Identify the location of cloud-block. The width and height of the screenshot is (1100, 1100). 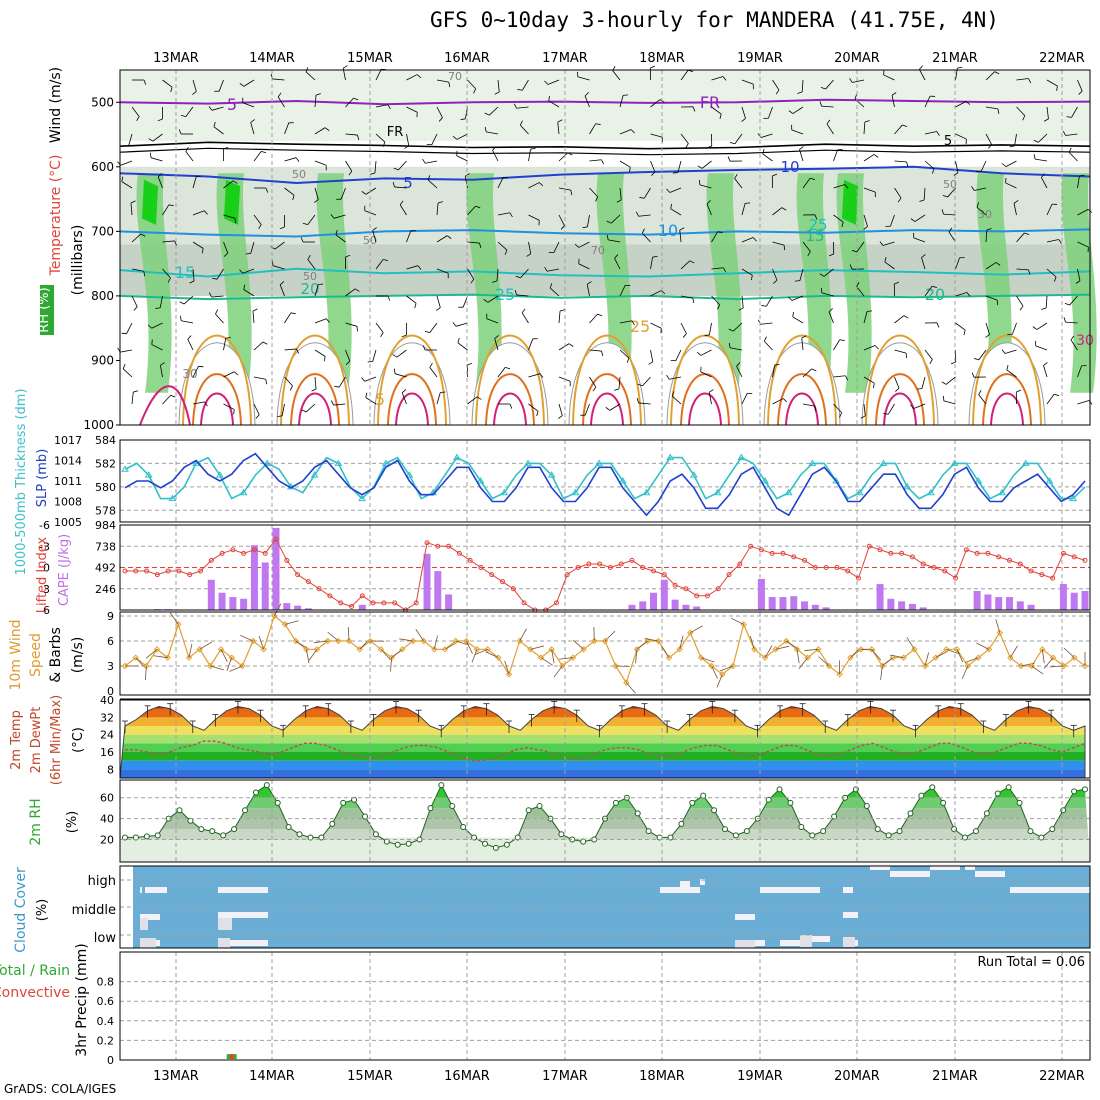
(880, 867).